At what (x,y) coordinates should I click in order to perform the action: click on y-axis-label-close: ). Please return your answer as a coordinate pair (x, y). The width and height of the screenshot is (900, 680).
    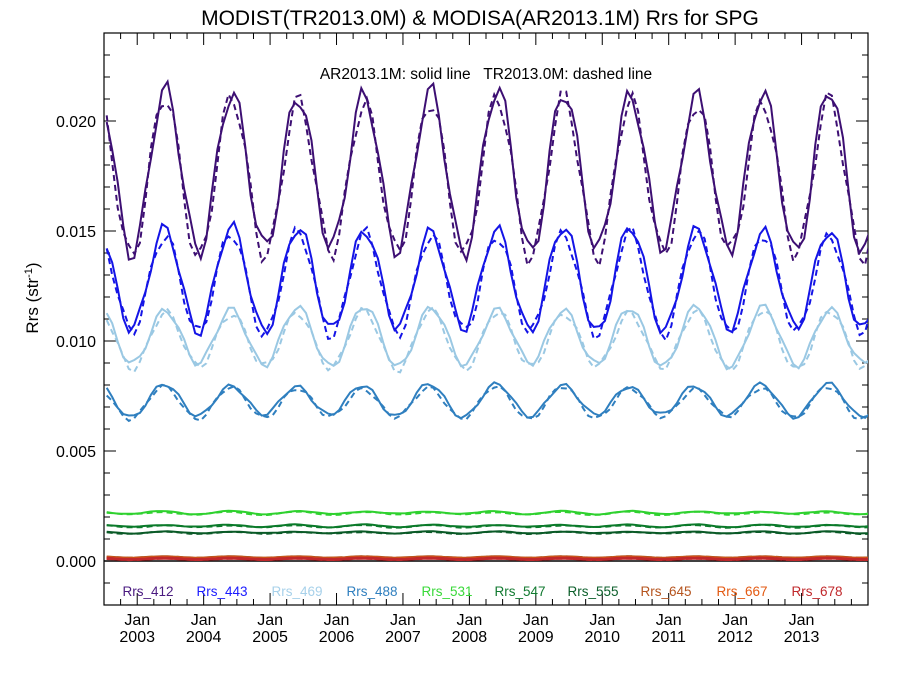
    Looking at the image, I should click on (32, 265).